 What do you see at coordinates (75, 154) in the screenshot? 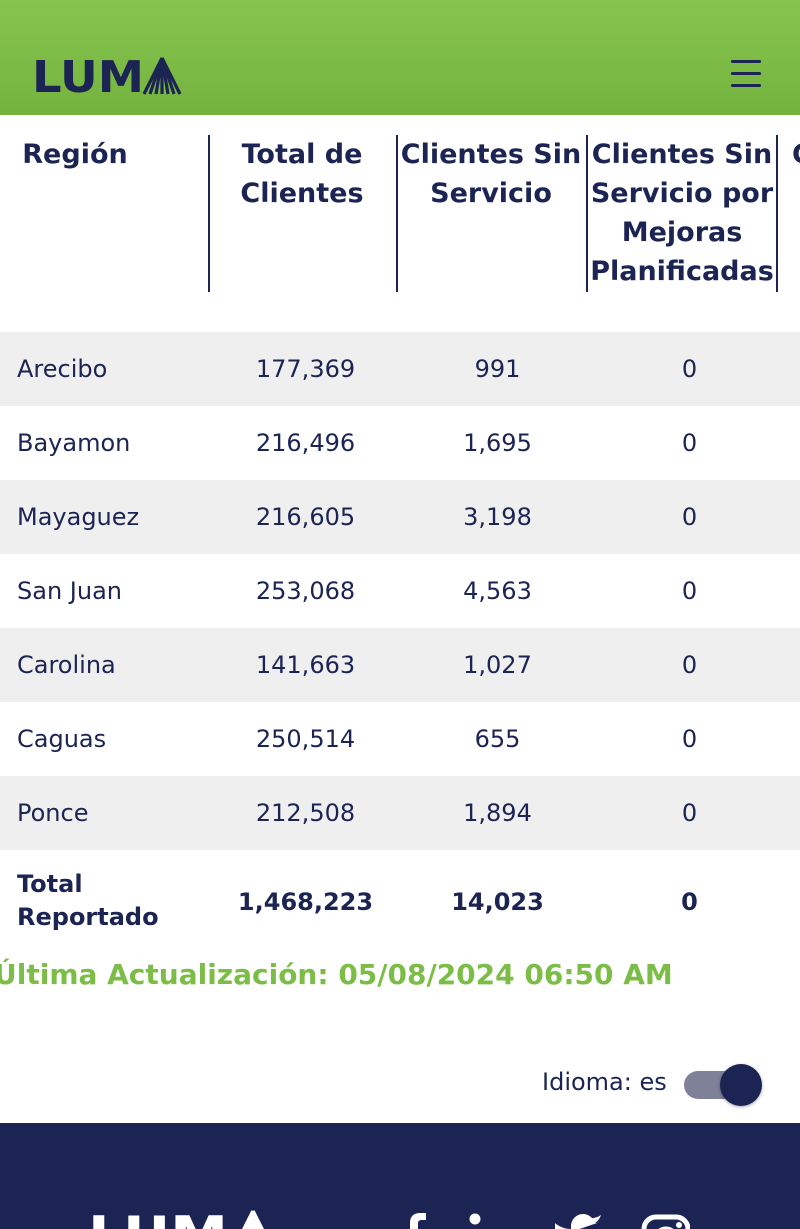
I see `header-region: Región` at bounding box center [75, 154].